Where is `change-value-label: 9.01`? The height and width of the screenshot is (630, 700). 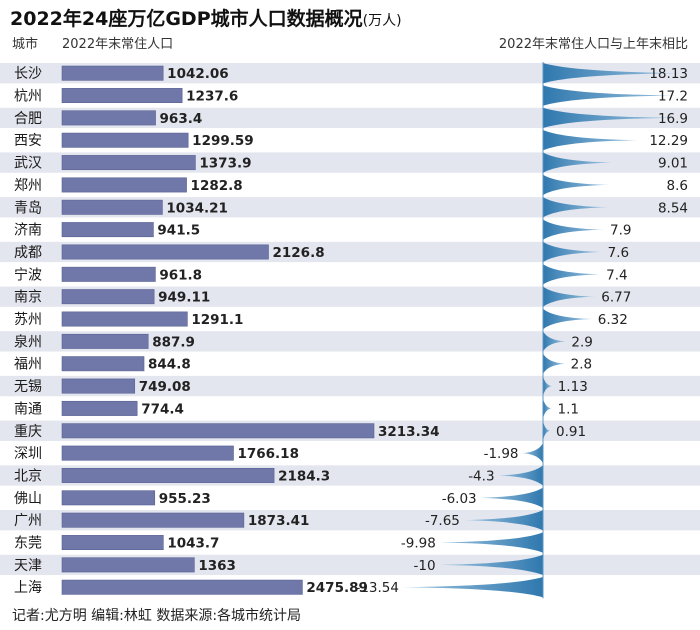 change-value-label: 9.01 is located at coordinates (673, 164).